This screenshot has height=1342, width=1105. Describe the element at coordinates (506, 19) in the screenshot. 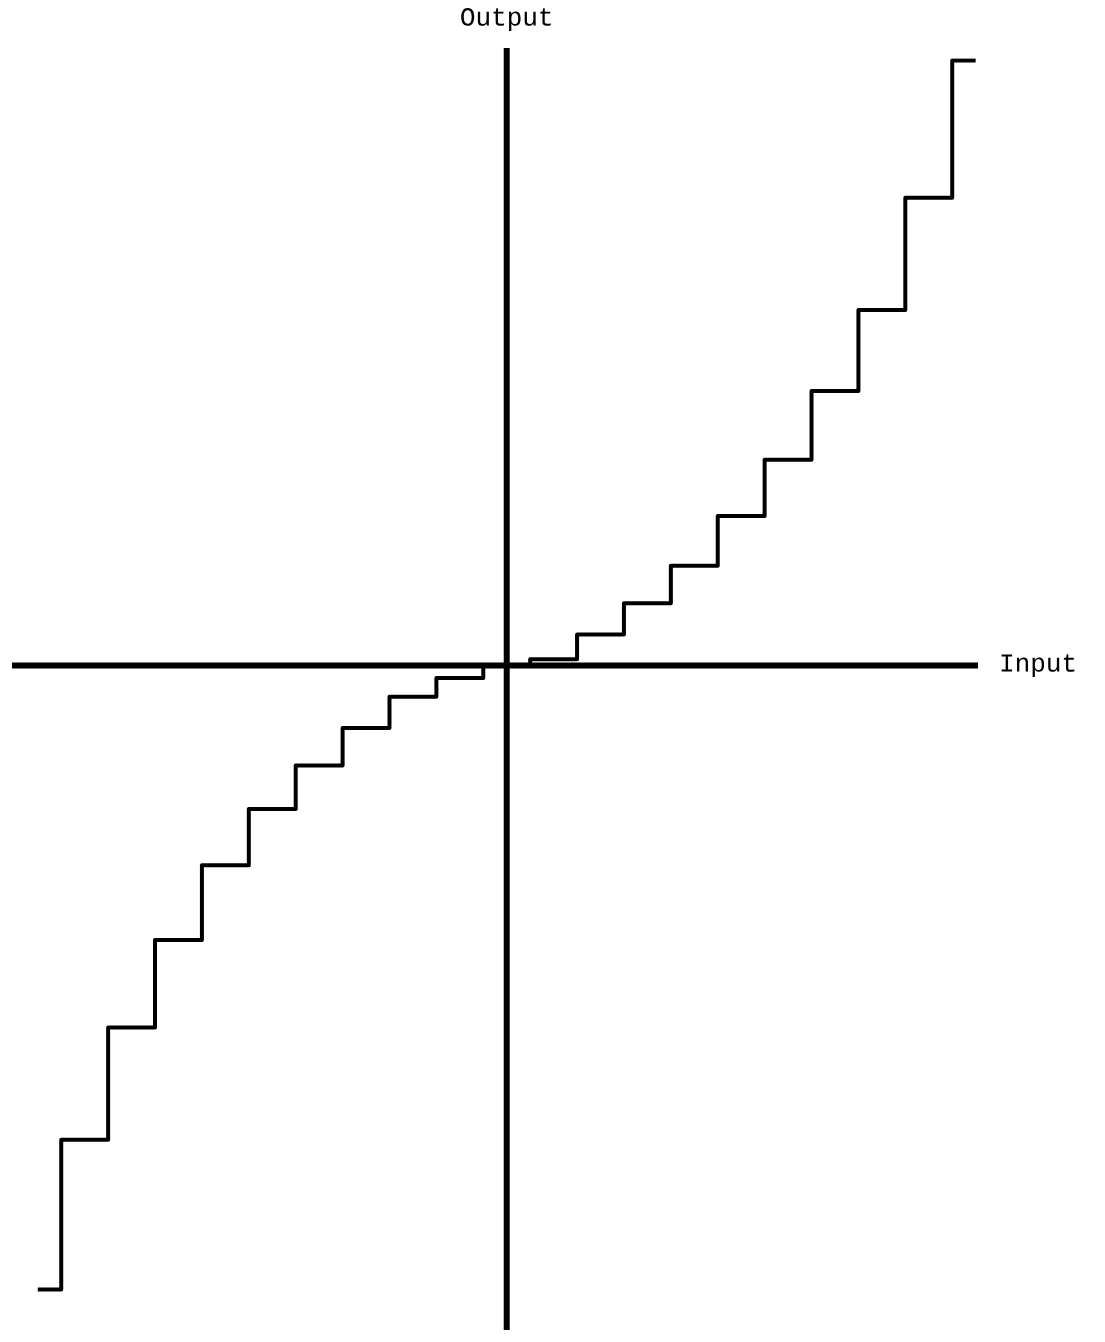

I see `y-axis-title: Output` at that location.